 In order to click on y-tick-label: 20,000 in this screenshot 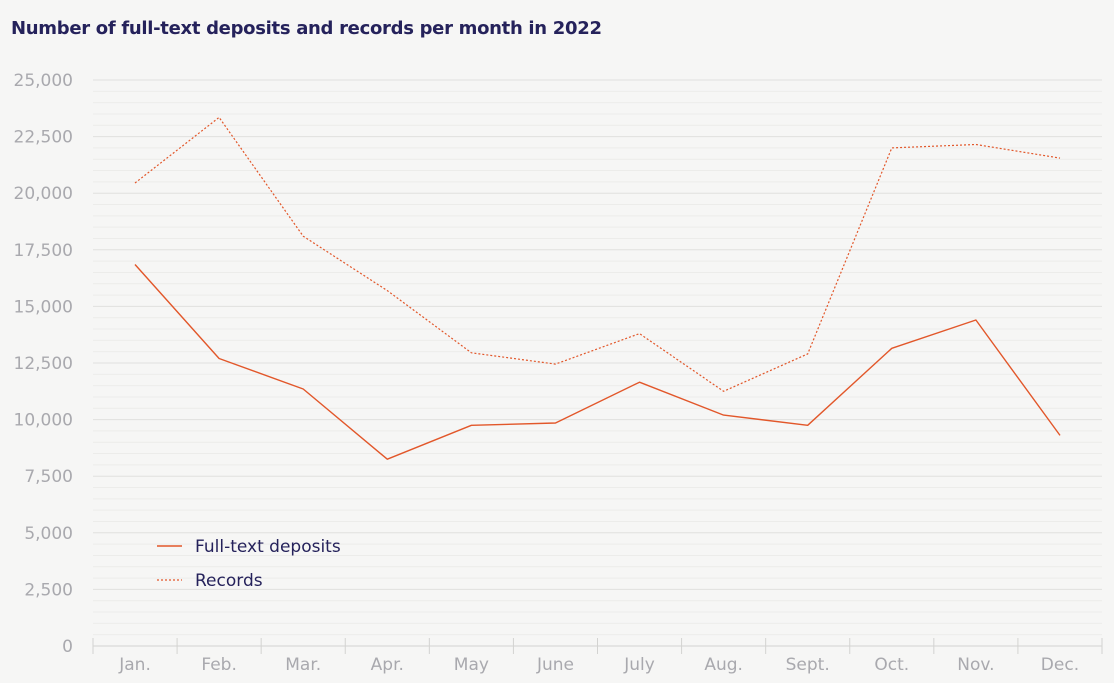, I will do `click(43, 194)`.